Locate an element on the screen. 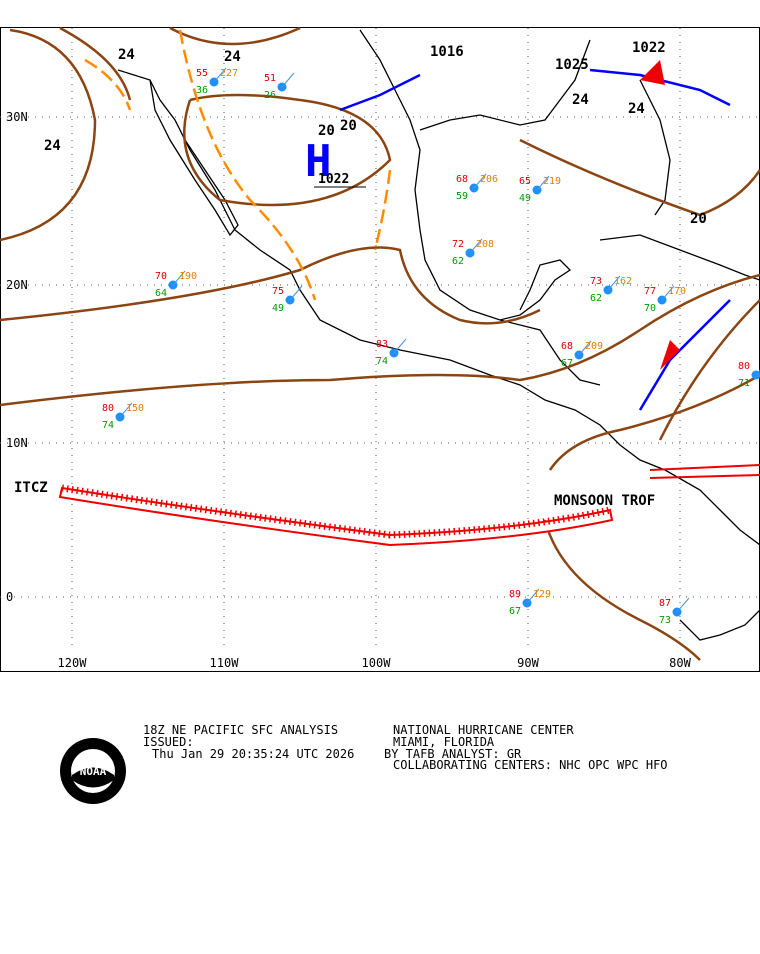 Image resolution: width=760 pixels, height=954 pixels. station-temp: 87 is located at coordinates (665, 603).